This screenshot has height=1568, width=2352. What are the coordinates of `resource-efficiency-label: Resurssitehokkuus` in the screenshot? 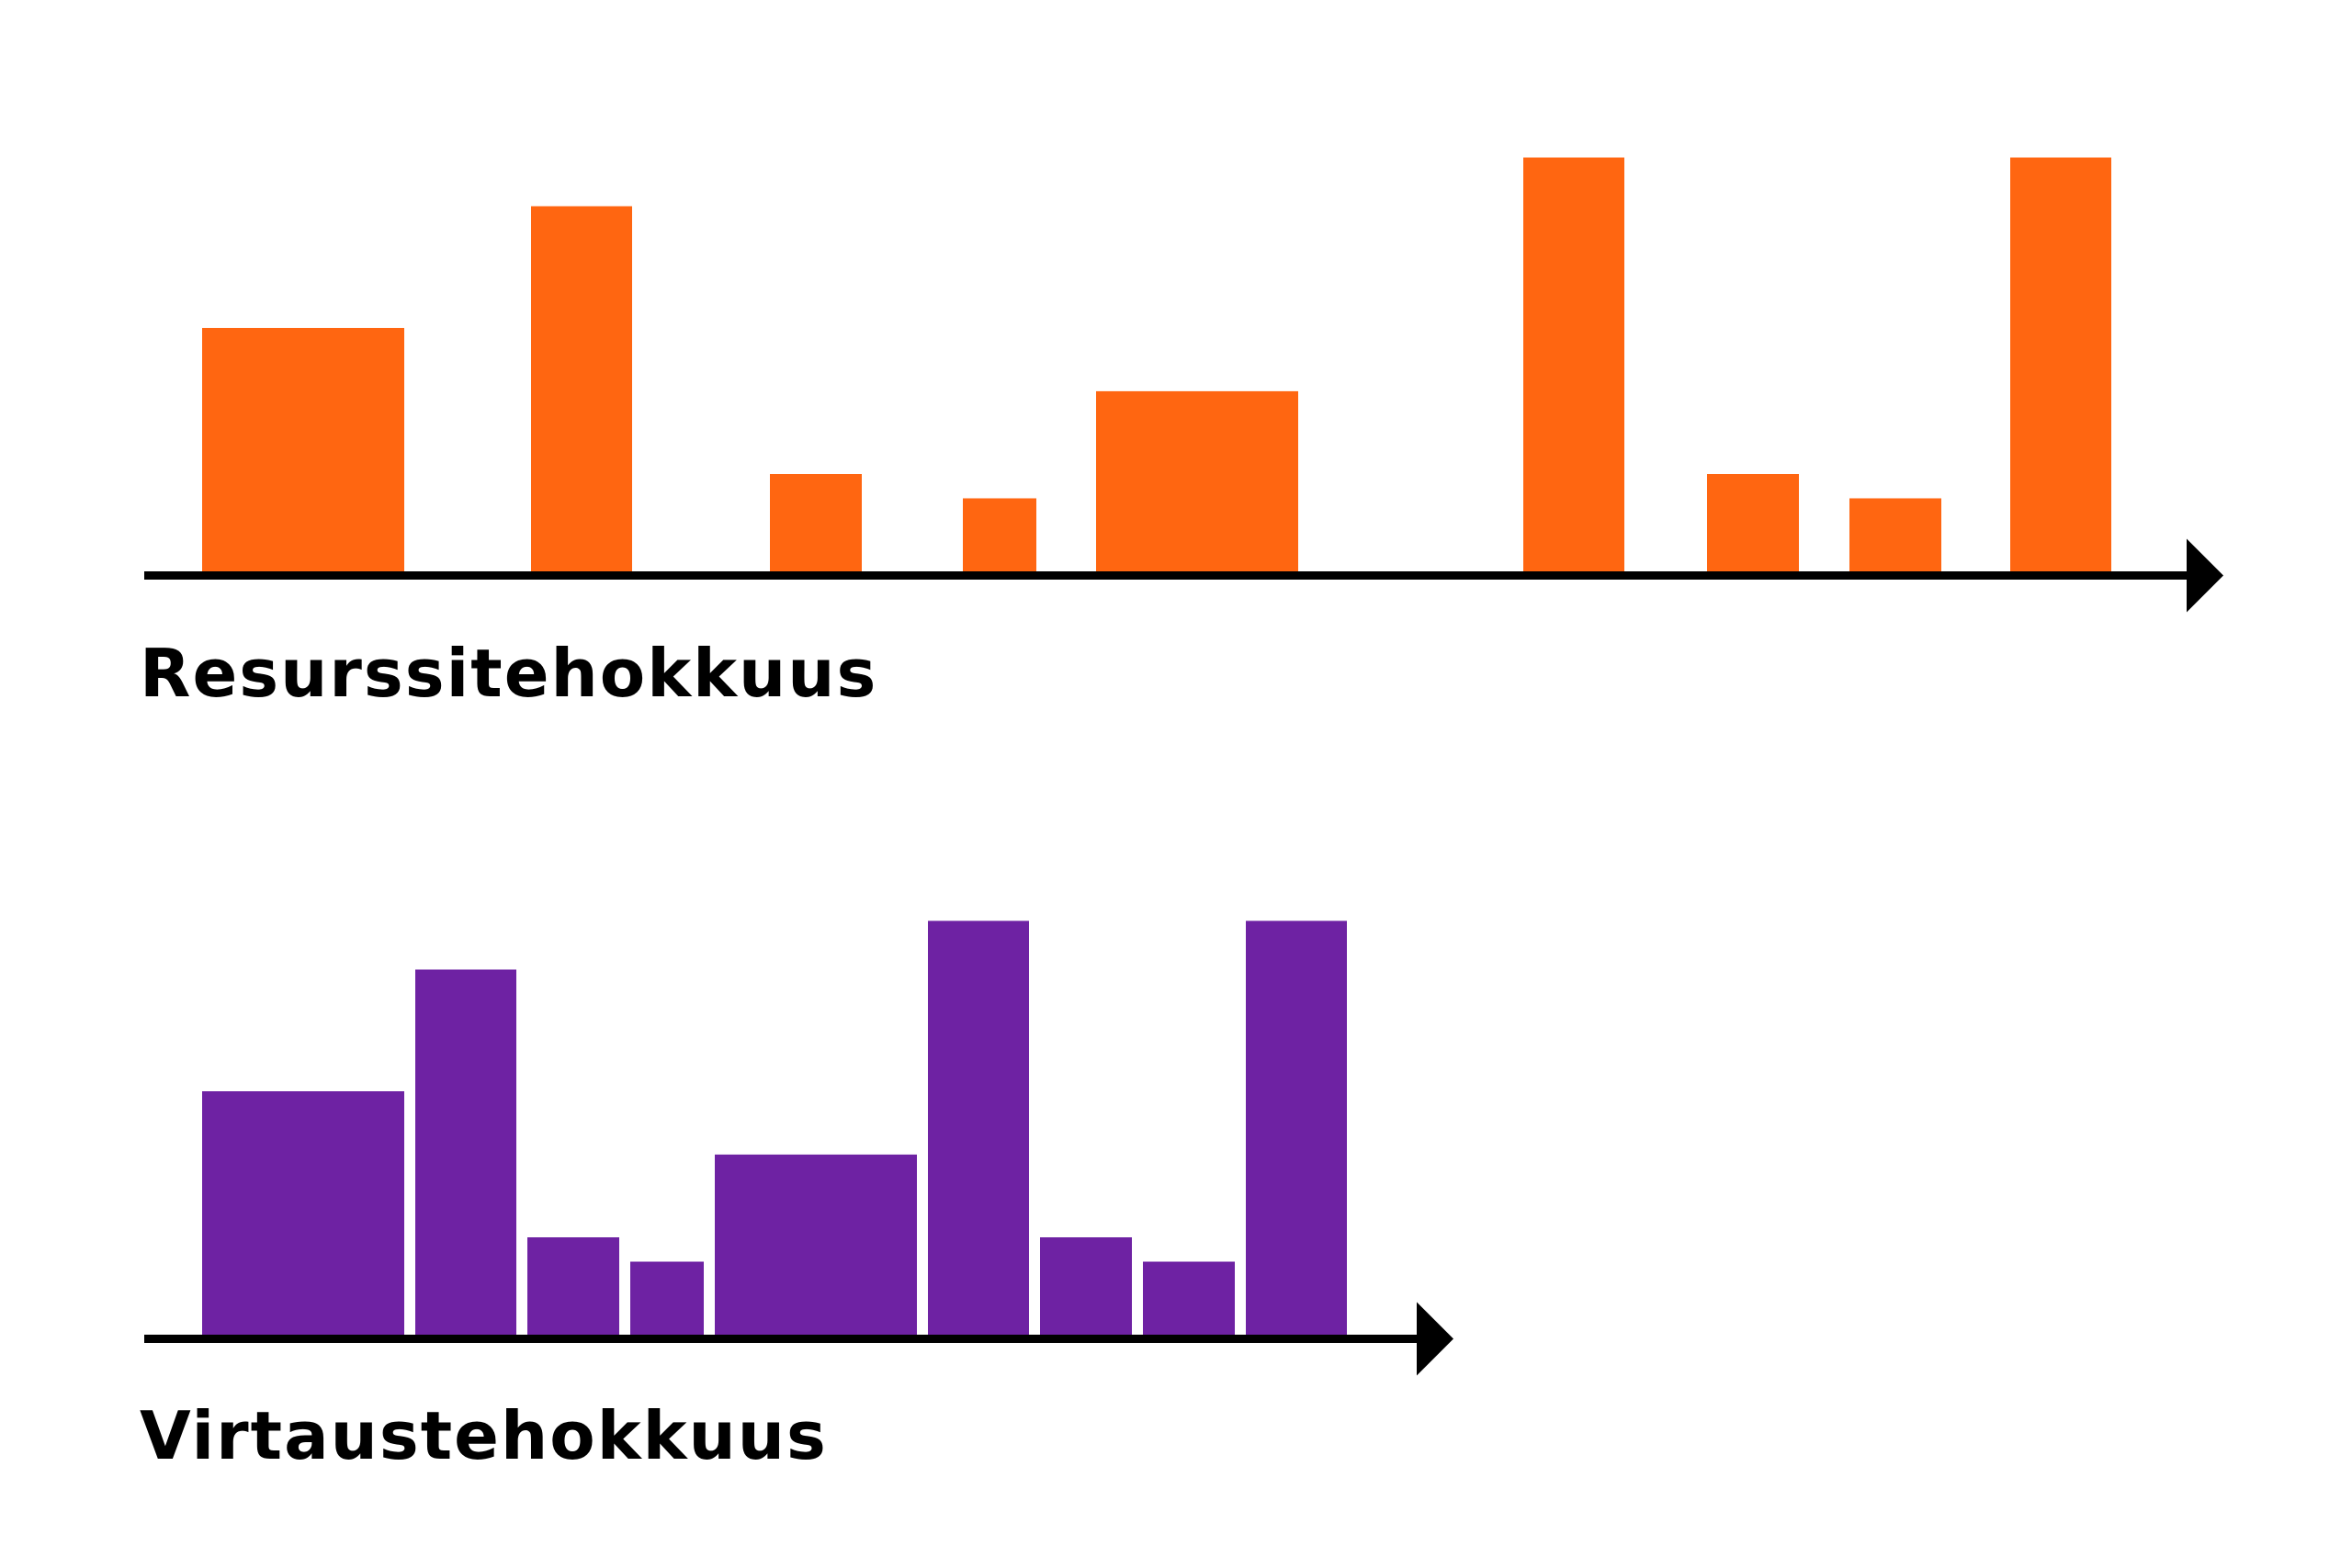 It's located at (508, 673).